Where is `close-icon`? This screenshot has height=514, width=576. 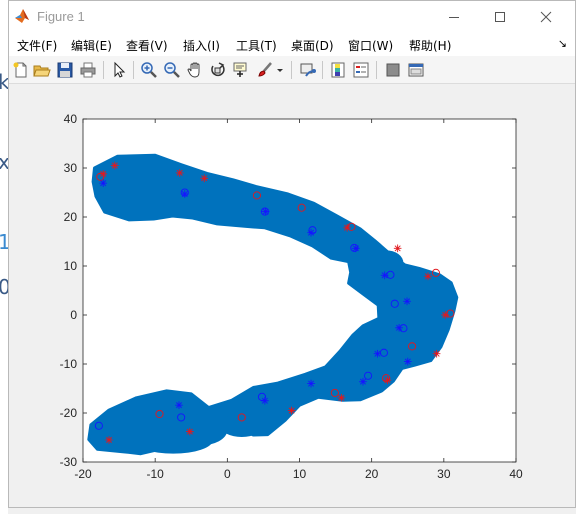
close-icon is located at coordinates (546, 16).